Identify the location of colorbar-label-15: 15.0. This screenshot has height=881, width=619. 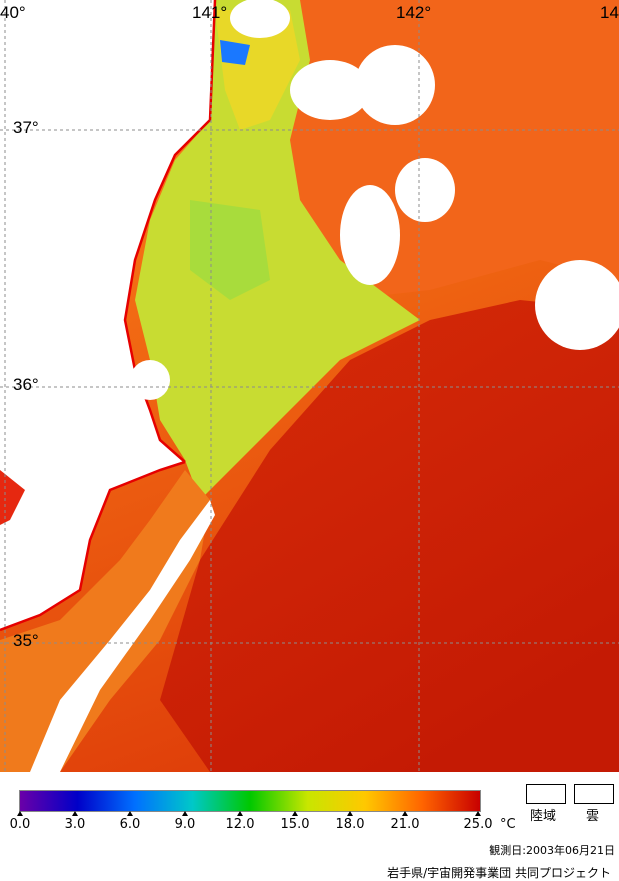
(295, 824).